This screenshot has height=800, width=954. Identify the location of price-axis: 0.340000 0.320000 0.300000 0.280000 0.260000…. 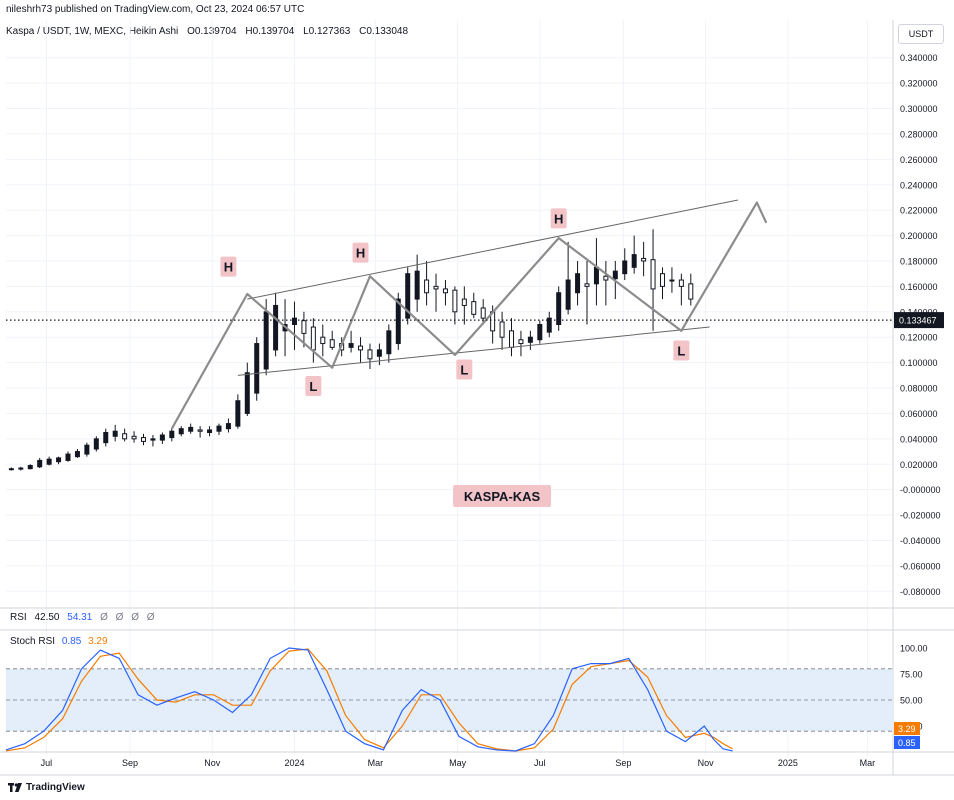
(920, 325).